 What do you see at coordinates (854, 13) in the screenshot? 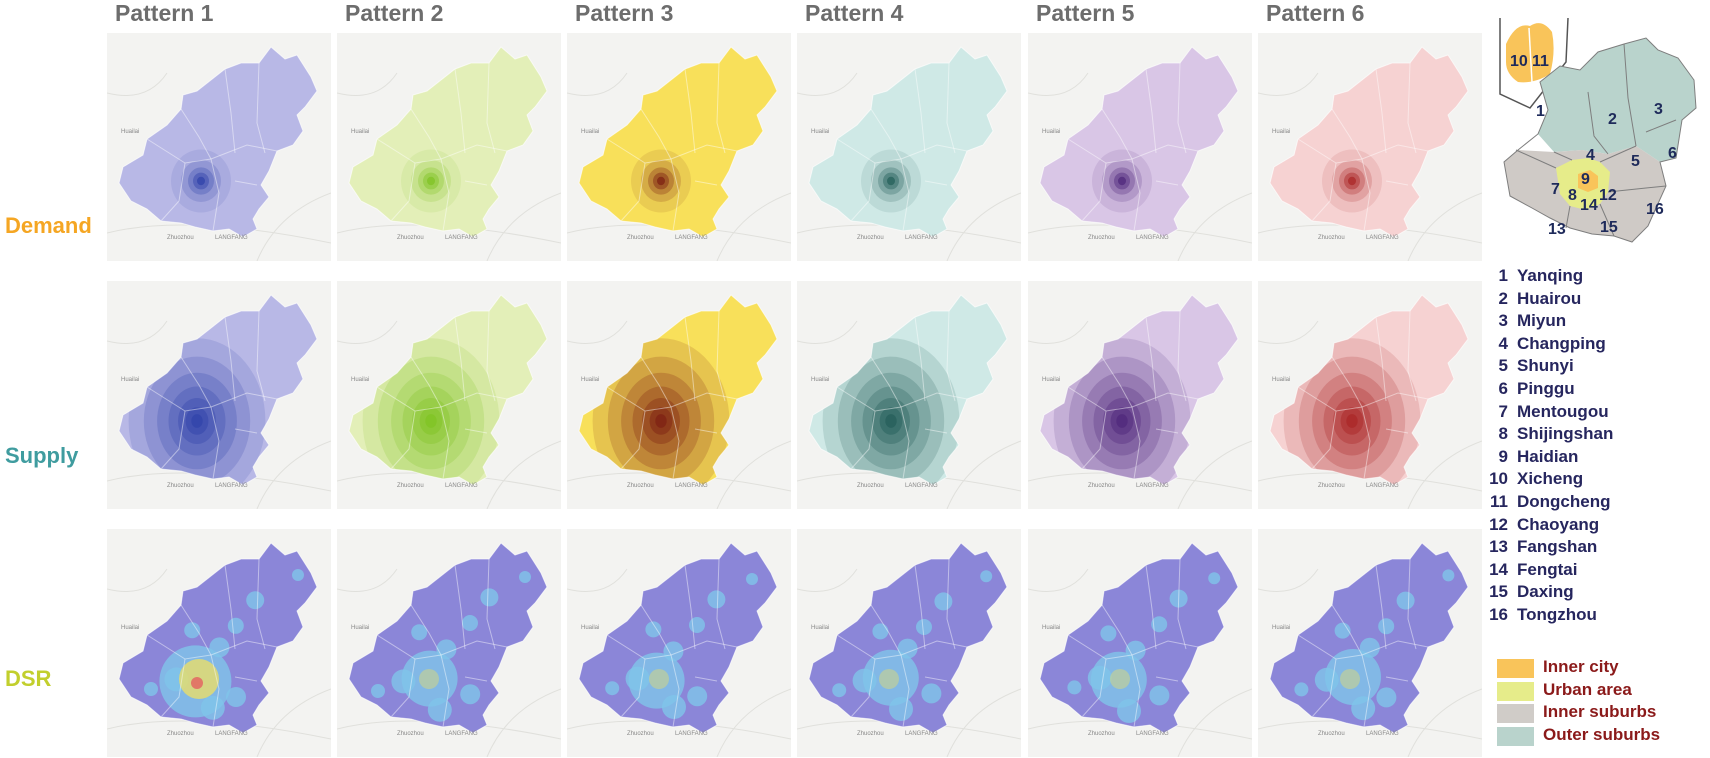
I see `column-title-pattern-4: Pattern 4` at bounding box center [854, 13].